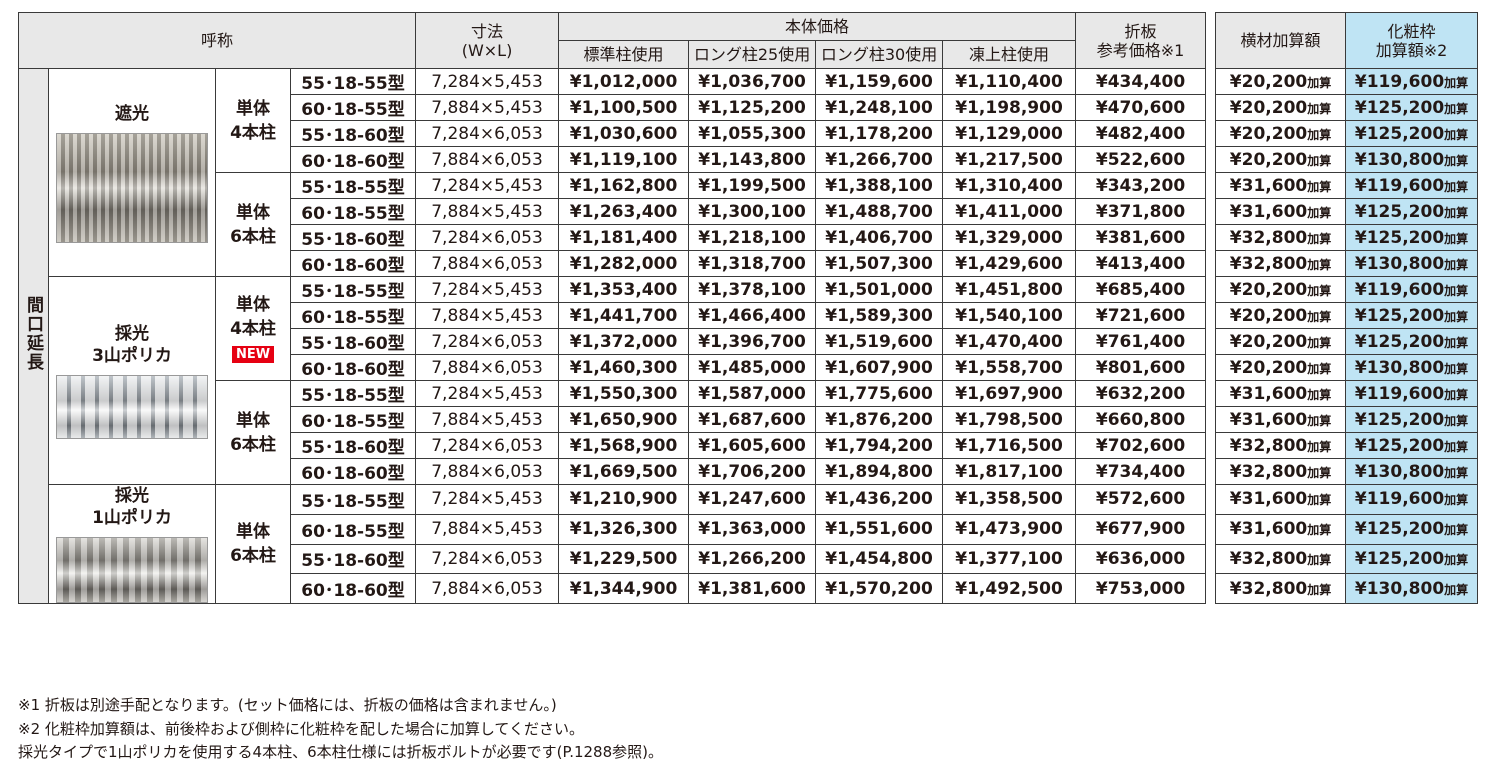  I want to click on subgroup-label-line: 6本柱, so click(253, 556).